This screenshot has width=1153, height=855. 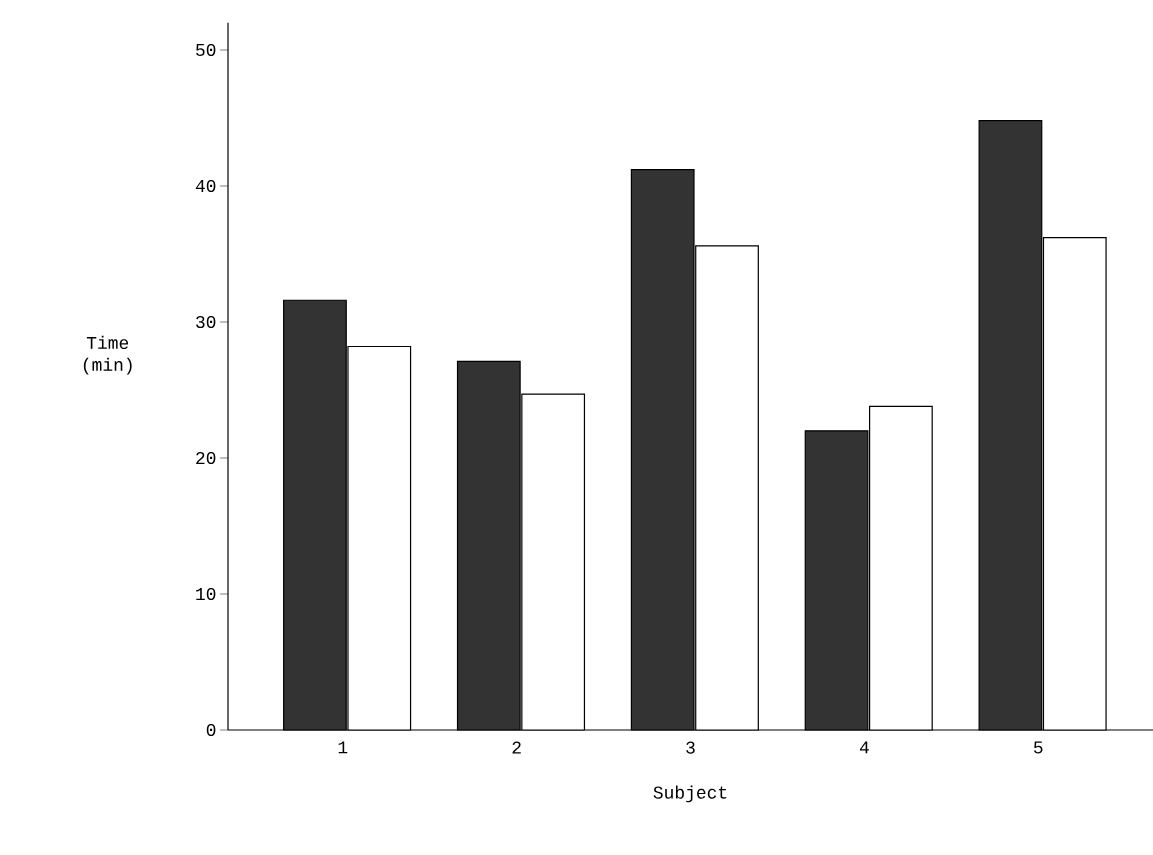 What do you see at coordinates (690, 747) in the screenshot?
I see `x-tick-label: 3` at bounding box center [690, 747].